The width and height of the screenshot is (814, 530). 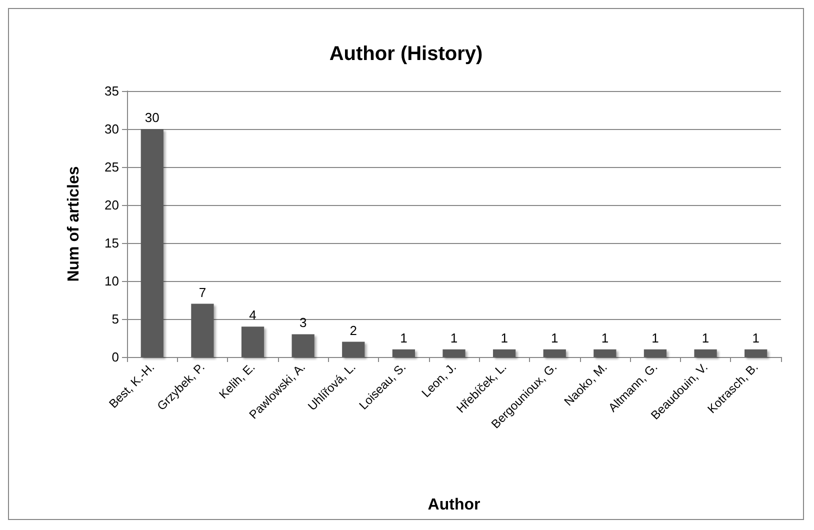 What do you see at coordinates (115, 319) in the screenshot?
I see `y-tick-label: 5` at bounding box center [115, 319].